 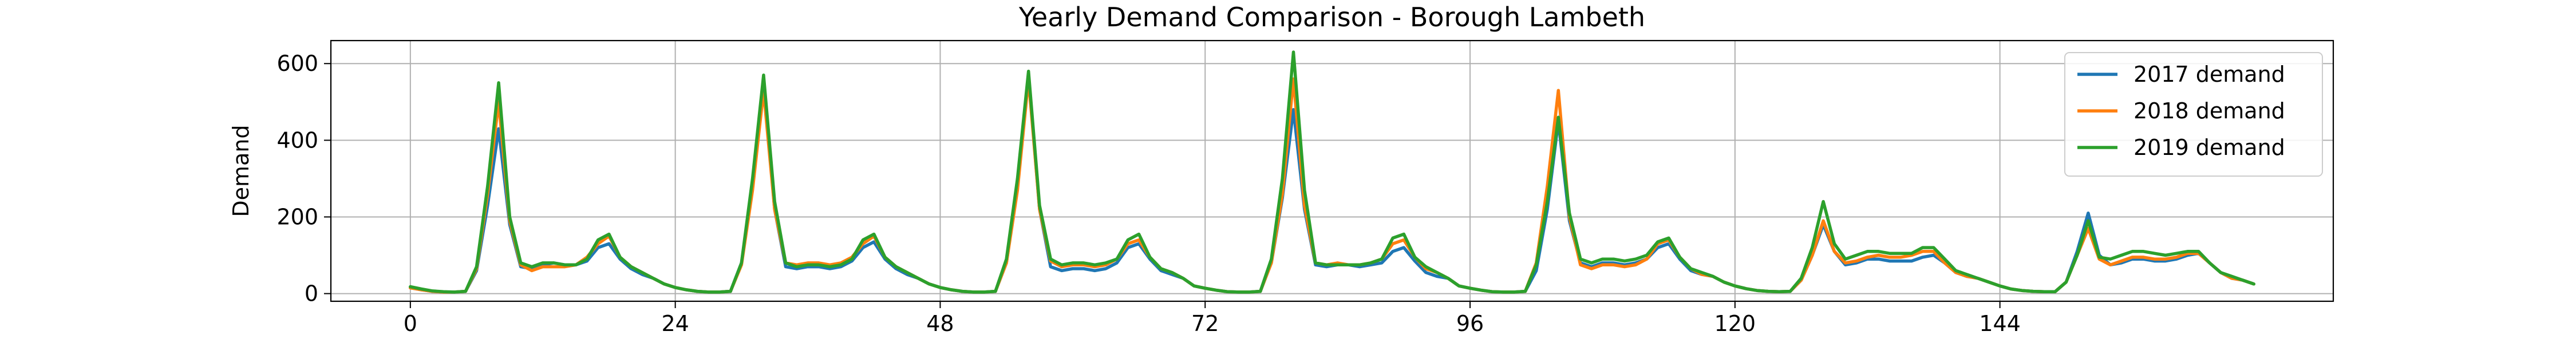 What do you see at coordinates (2209, 74) in the screenshot?
I see `legend-label-1: 2017 demand` at bounding box center [2209, 74].